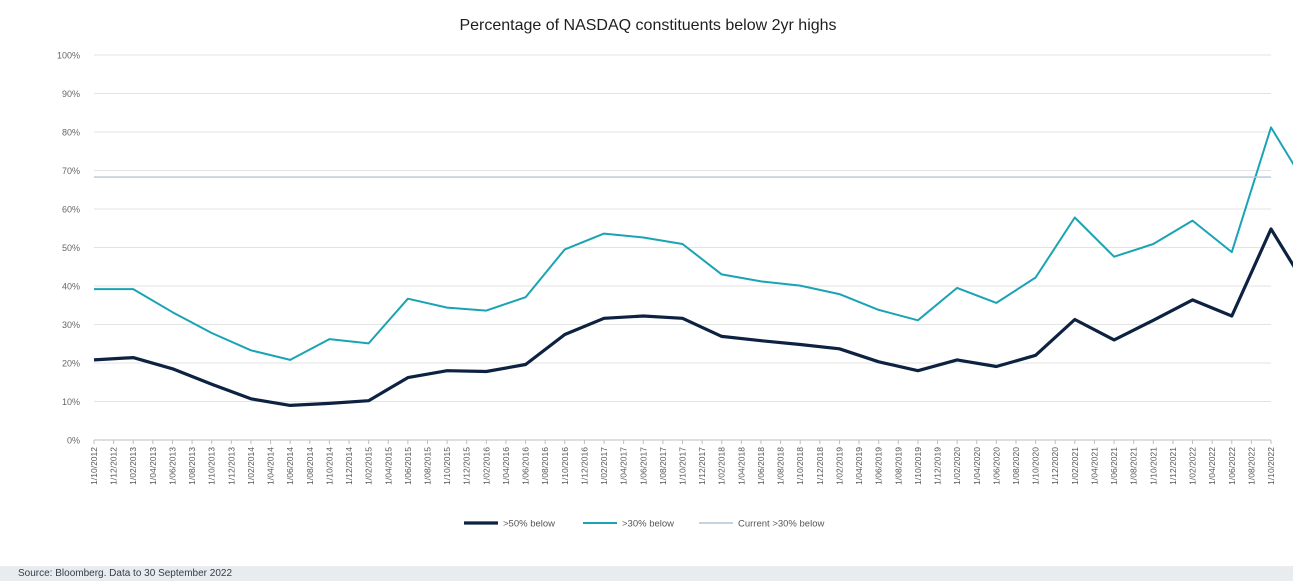 The height and width of the screenshot is (581, 1293). Describe the element at coordinates (604, 466) in the screenshot. I see `x-tick-label: 1/02/2017` at that location.